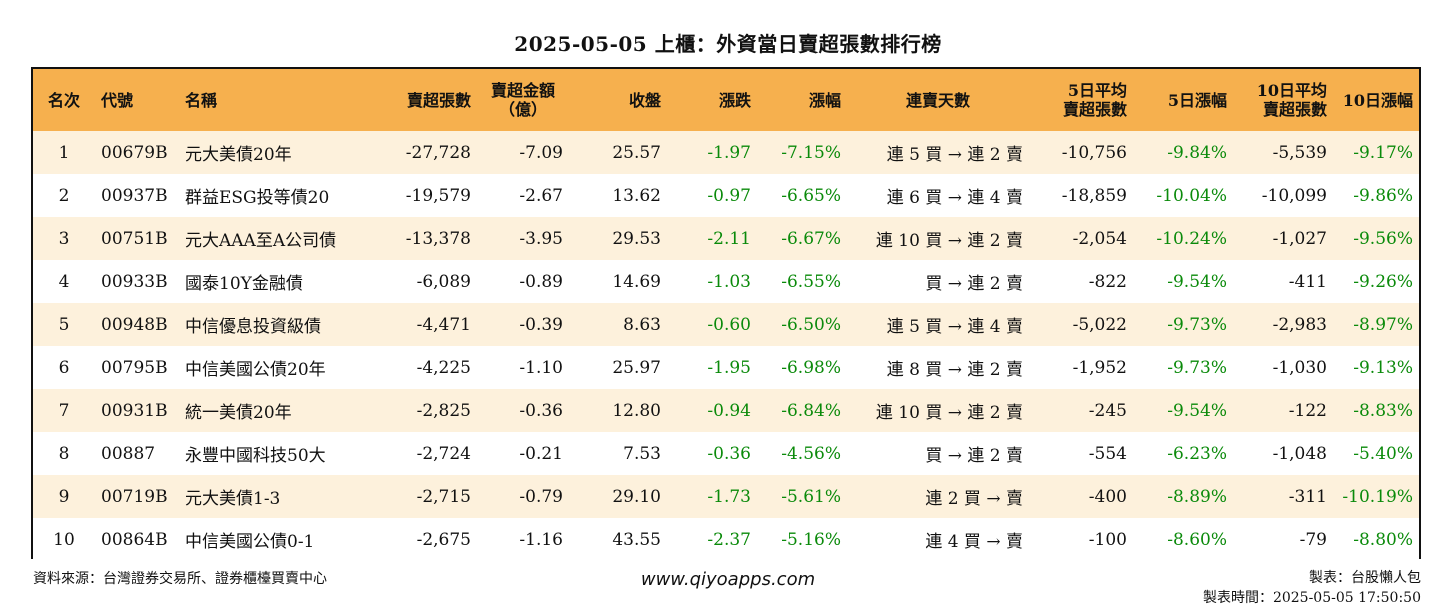 The height and width of the screenshot is (612, 1456). What do you see at coordinates (1299, 152) in the screenshot?
I see `cell-avg10: -5,539` at bounding box center [1299, 152].